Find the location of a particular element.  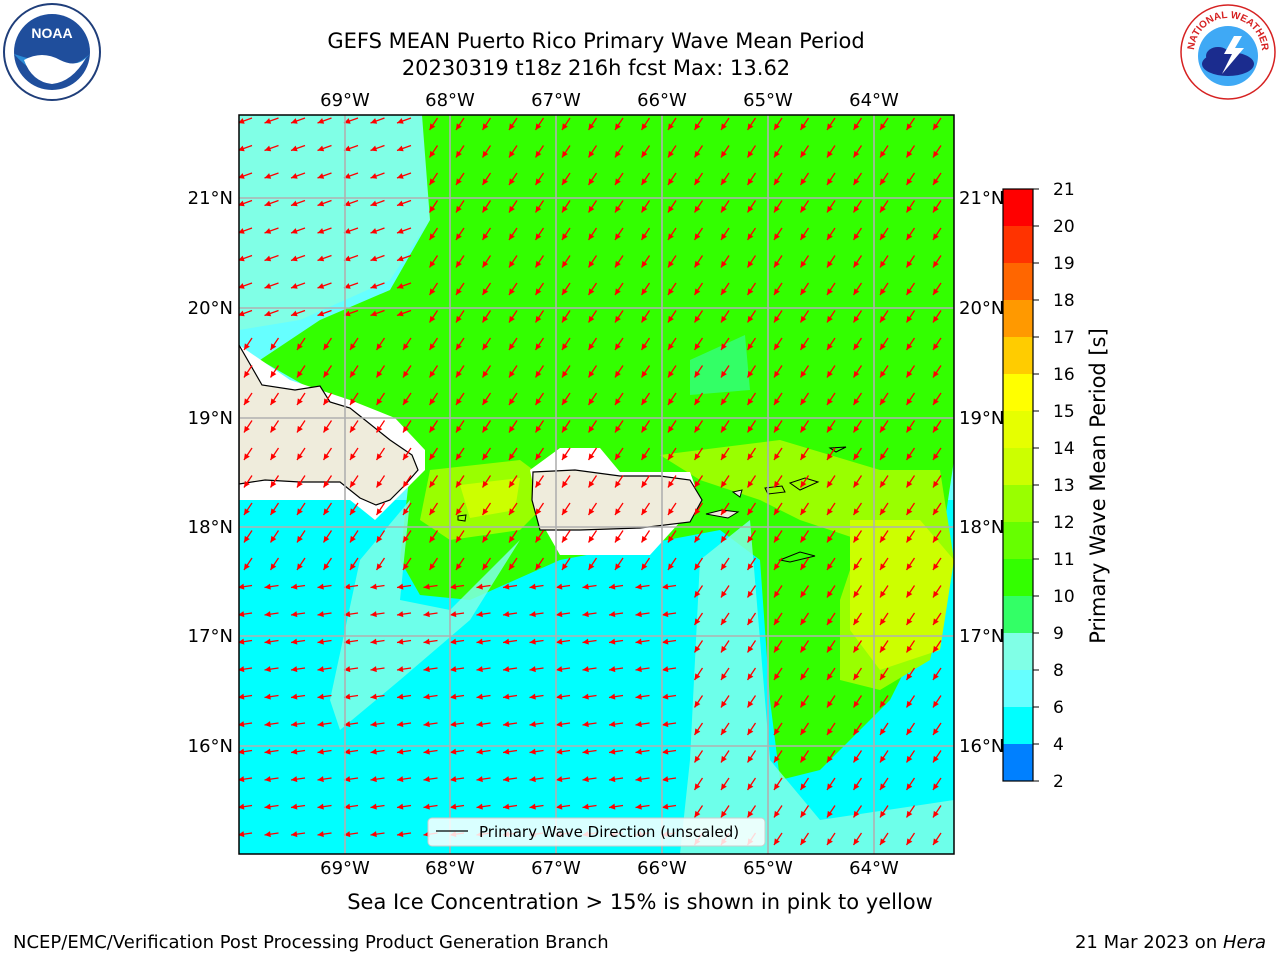

colorbar-tick-label: 8 is located at coordinates (1058, 671).